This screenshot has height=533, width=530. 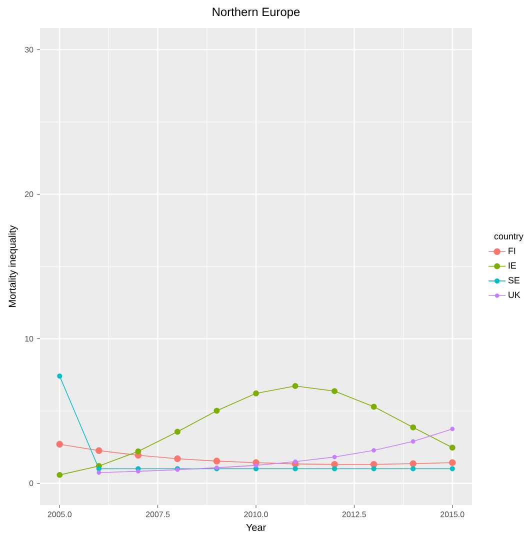 What do you see at coordinates (512, 251) in the screenshot?
I see `legend-label: FI` at bounding box center [512, 251].